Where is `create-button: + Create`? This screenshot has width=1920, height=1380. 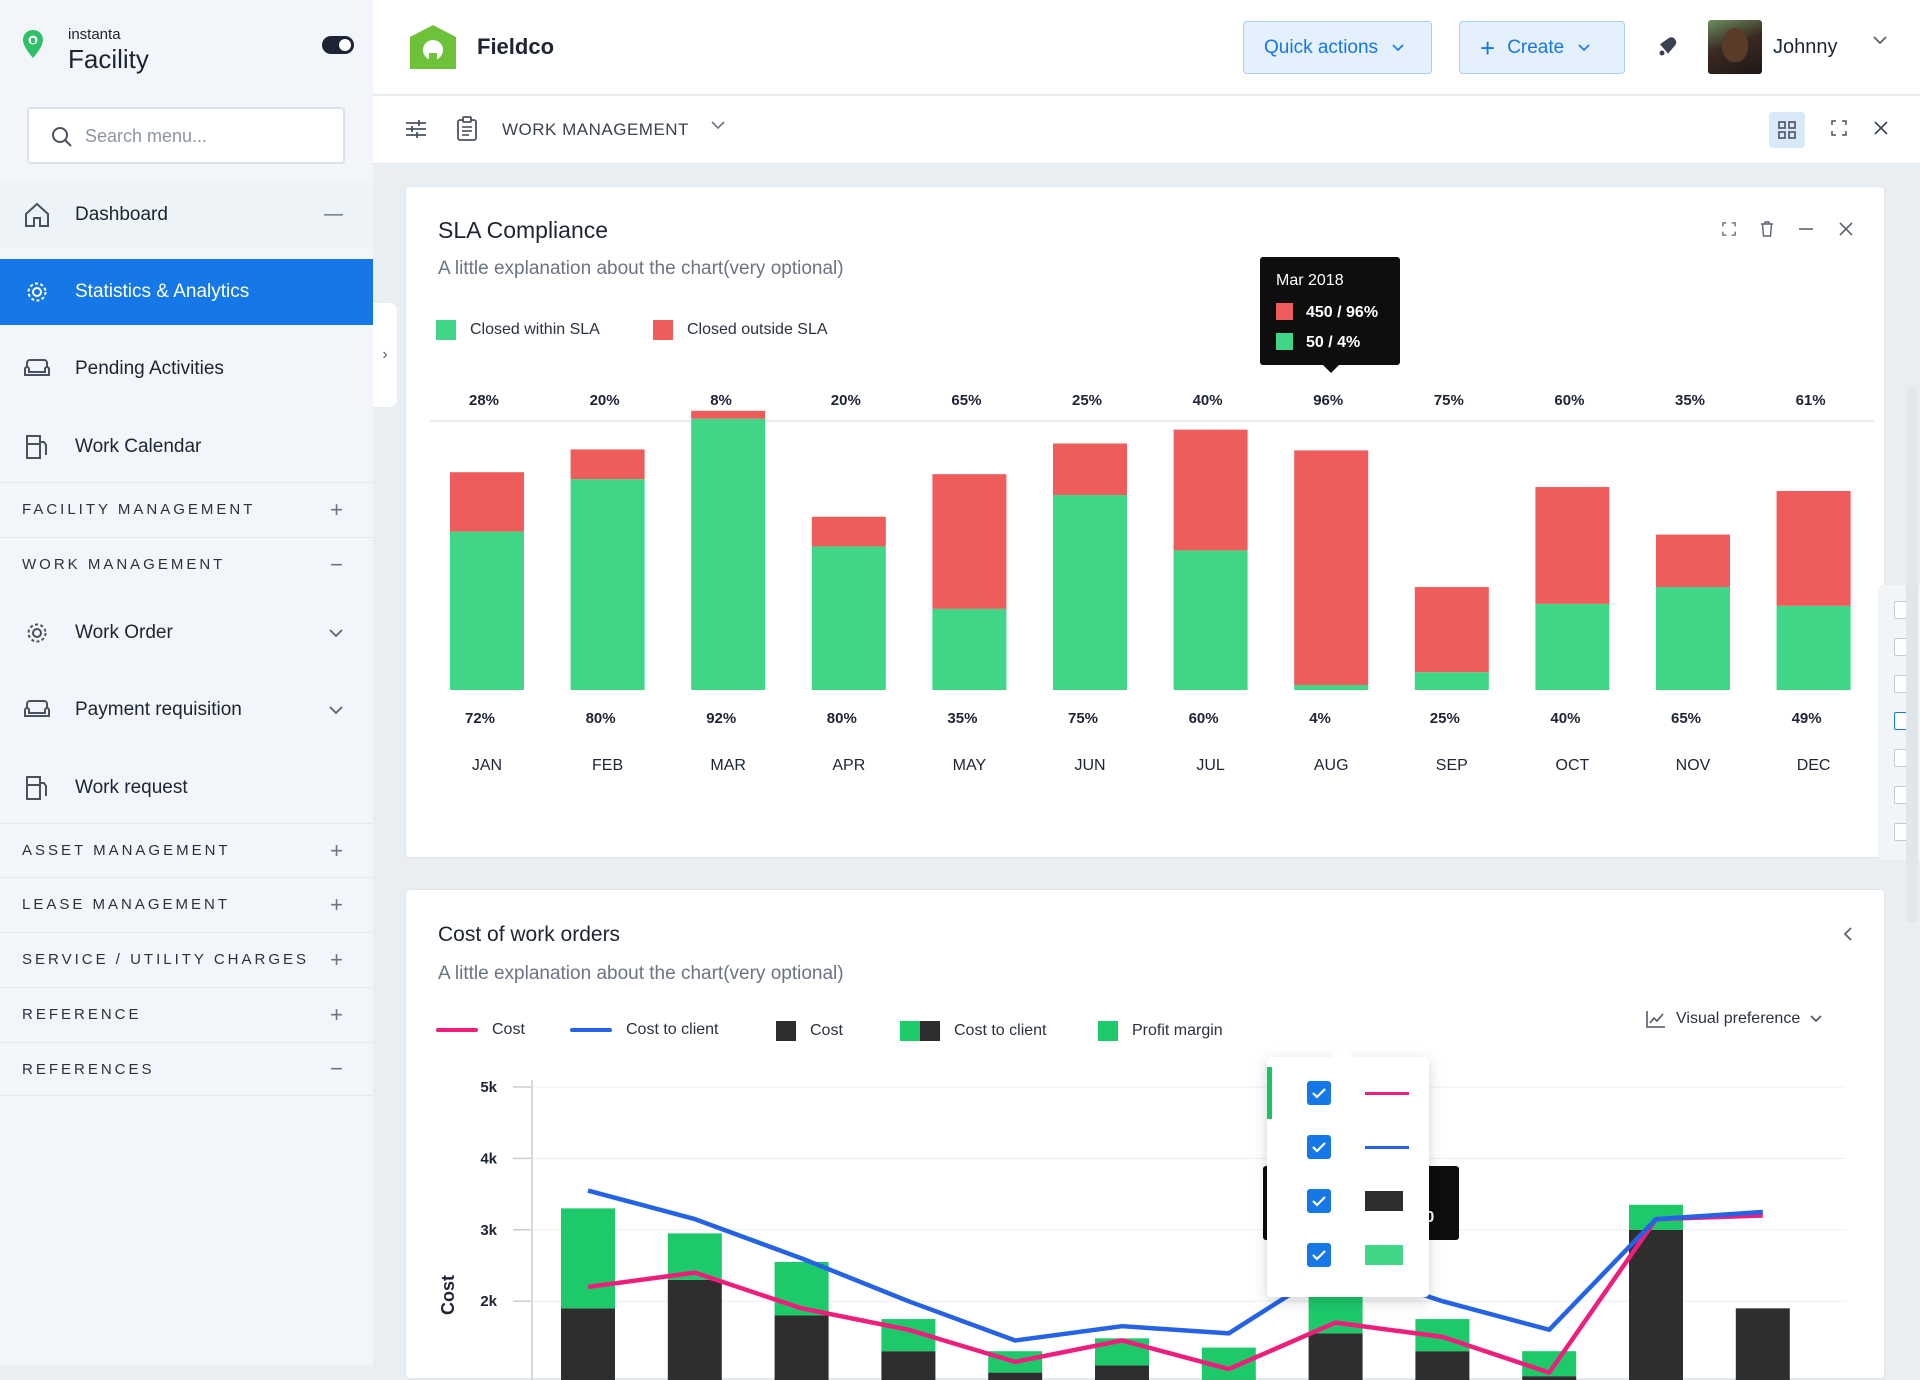 create-button: + Create is located at coordinates (1542, 47).